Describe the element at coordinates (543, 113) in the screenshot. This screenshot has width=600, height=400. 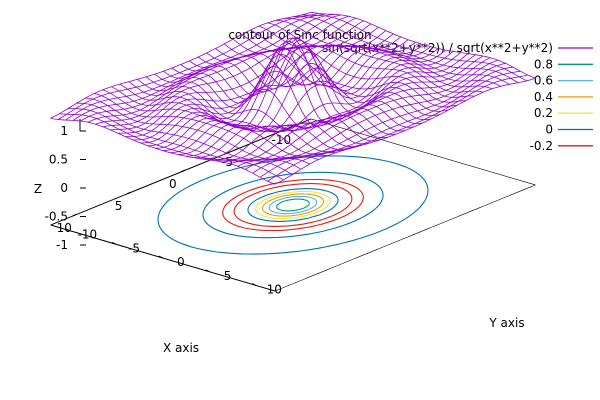
I see `legend-label: 0.2` at that location.